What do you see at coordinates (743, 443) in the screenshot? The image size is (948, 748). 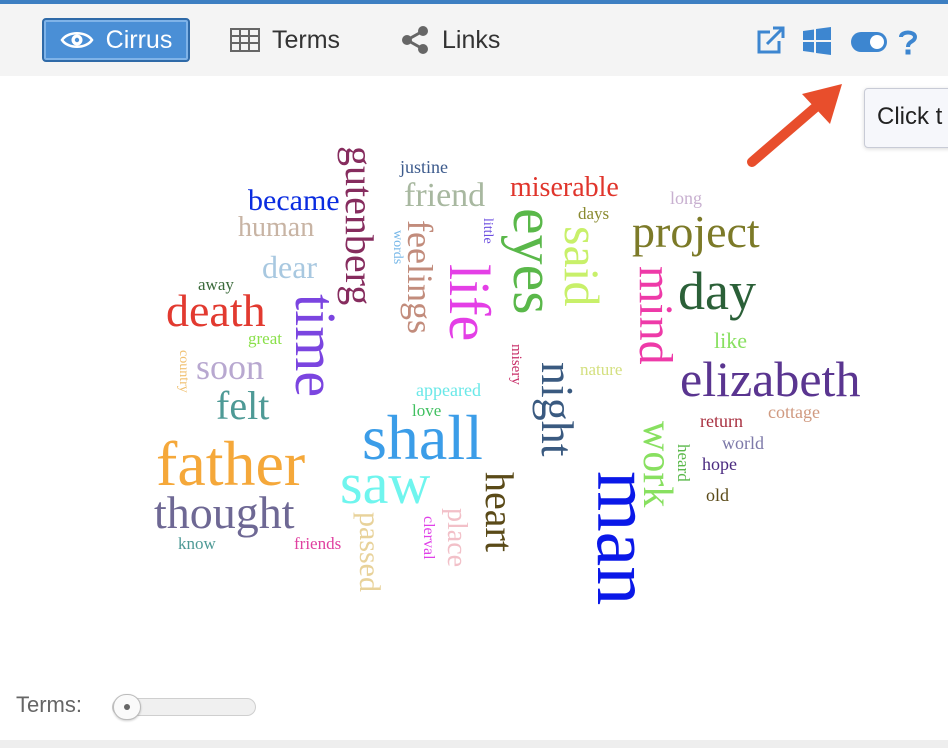 I see `cloud-word-world: world` at bounding box center [743, 443].